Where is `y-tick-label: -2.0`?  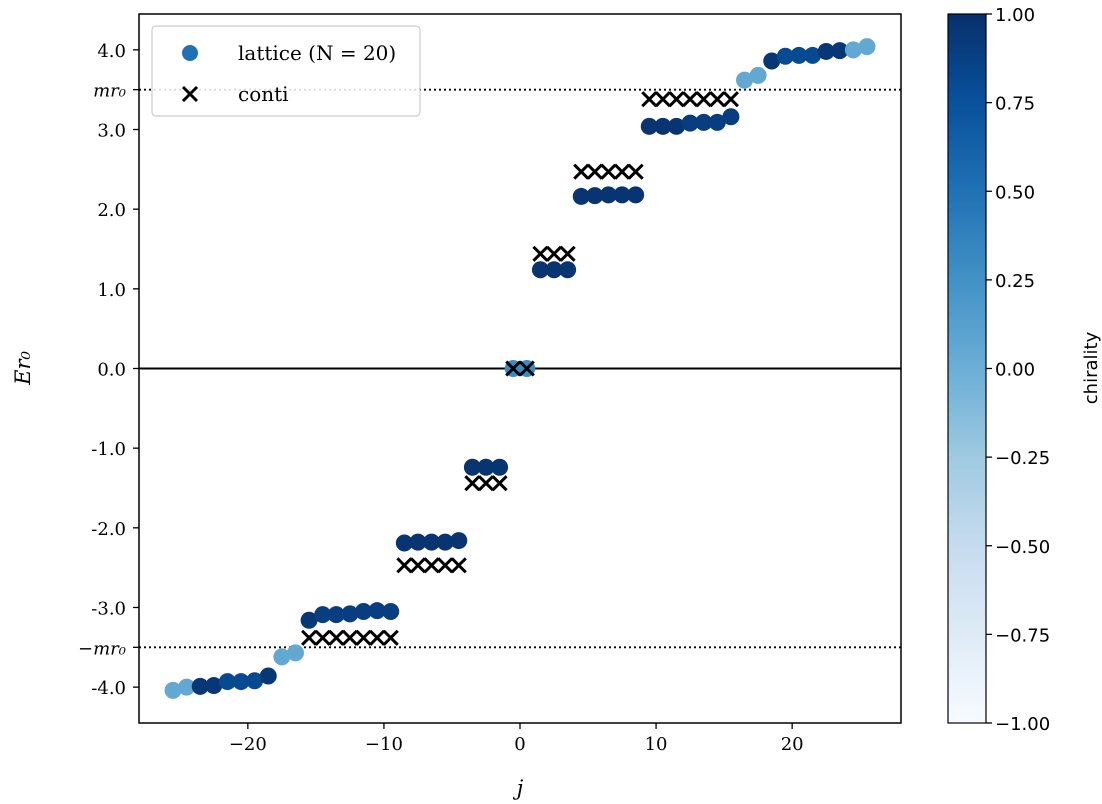 y-tick-label: -2.0 is located at coordinates (108, 529).